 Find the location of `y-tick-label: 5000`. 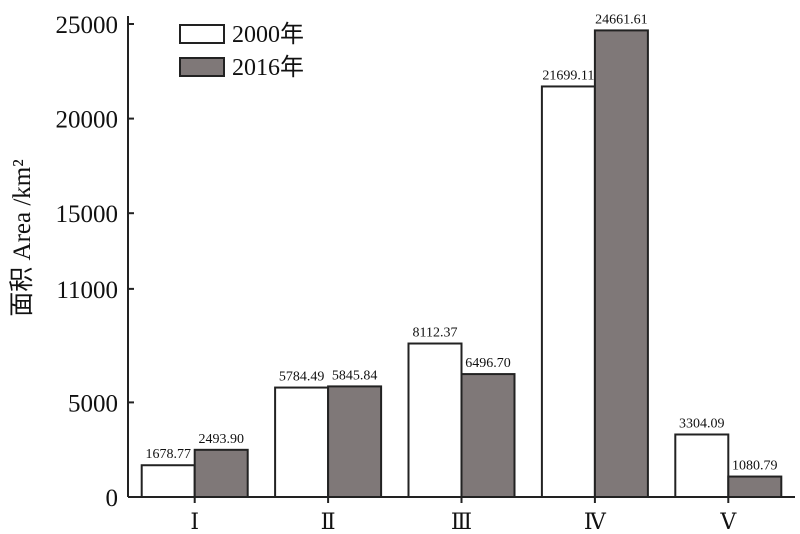

y-tick-label: 5000 is located at coordinates (93, 403).